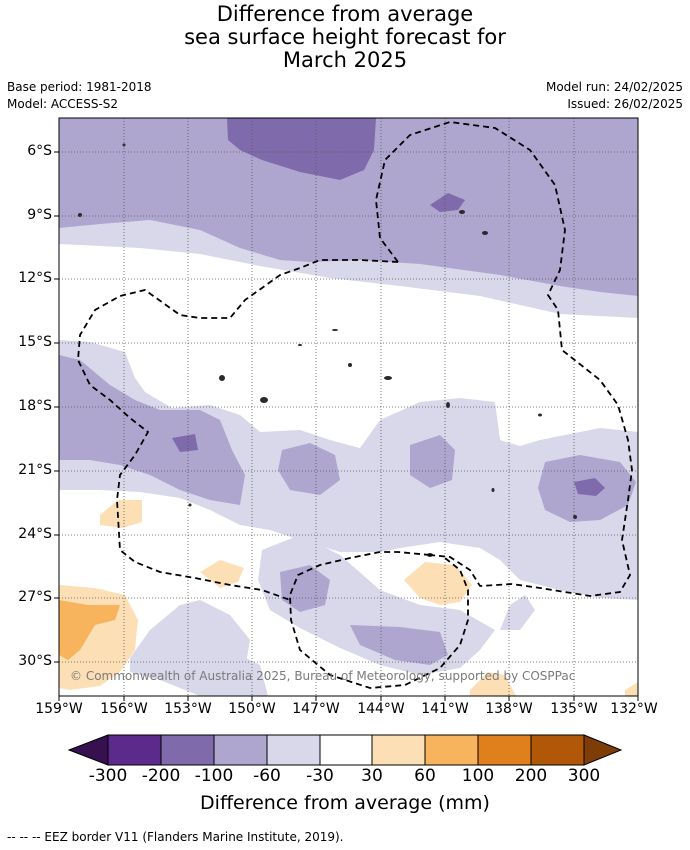 The height and width of the screenshot is (850, 690). Describe the element at coordinates (35, 342) in the screenshot. I see `lat-label: 15°S` at that location.